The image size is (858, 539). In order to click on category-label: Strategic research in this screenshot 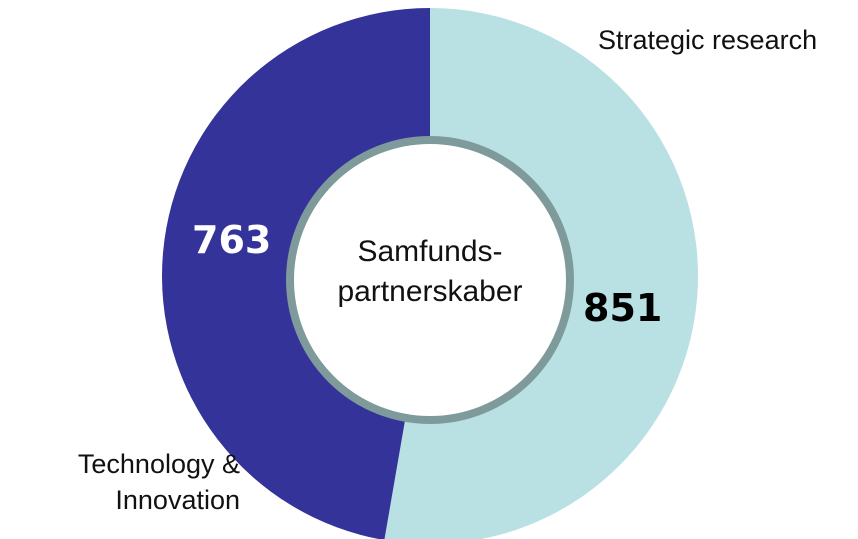, I will do `click(708, 40)`.